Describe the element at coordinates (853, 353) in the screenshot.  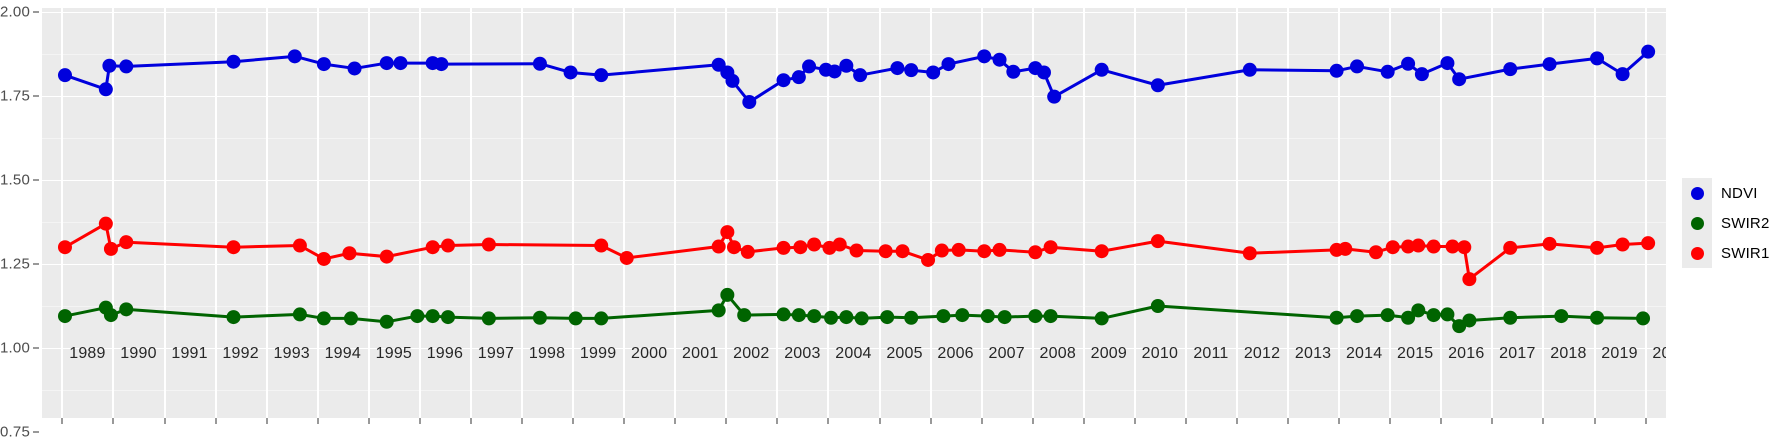
I see `x-tick-label: 2004` at that location.